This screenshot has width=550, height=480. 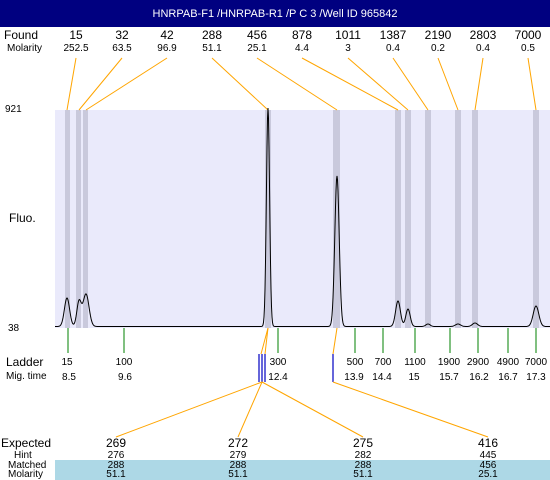 What do you see at coordinates (278, 362) in the screenshot?
I see `ladder-size: 300` at bounding box center [278, 362].